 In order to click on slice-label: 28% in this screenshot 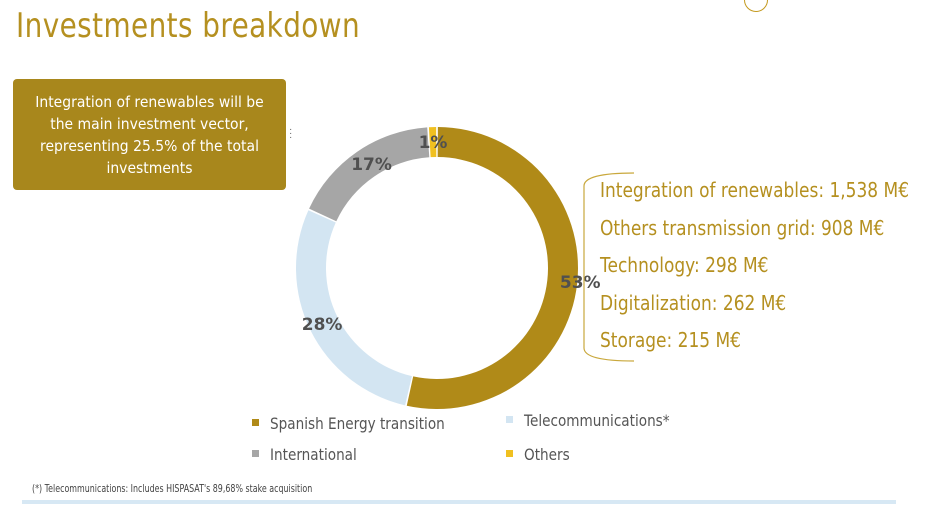, I will do `click(322, 325)`.